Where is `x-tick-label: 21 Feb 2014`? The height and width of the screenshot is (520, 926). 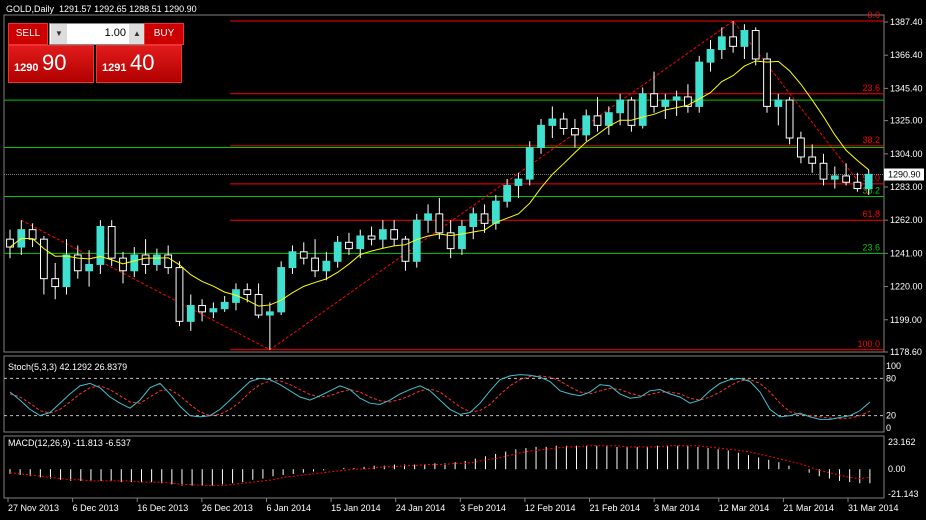 x-tick-label: 21 Feb 2014 is located at coordinates (615, 508).